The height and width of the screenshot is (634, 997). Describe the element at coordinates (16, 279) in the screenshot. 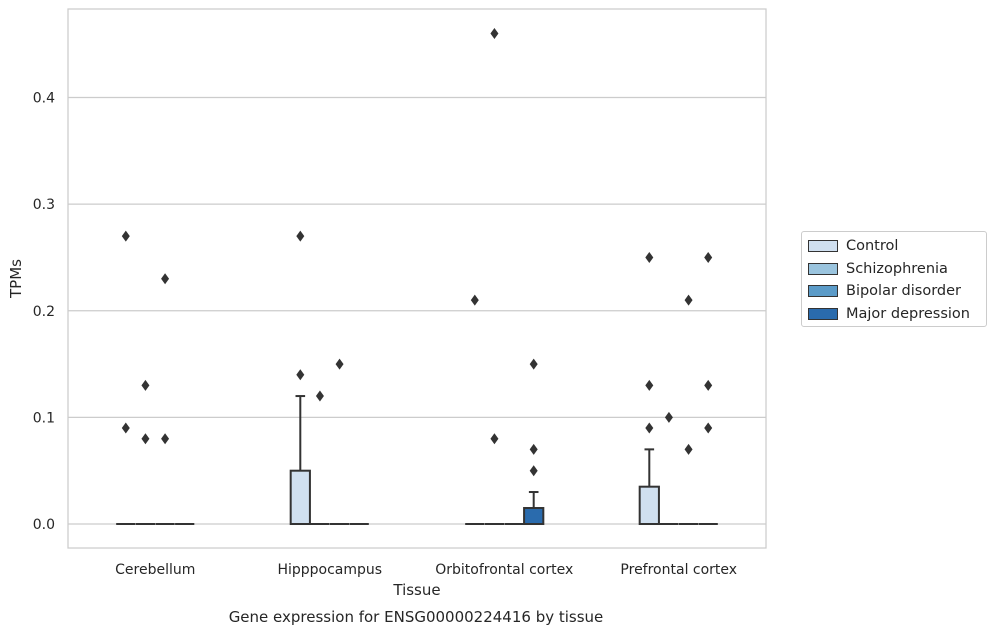

I see `y-axis-label: TPMs` at that location.